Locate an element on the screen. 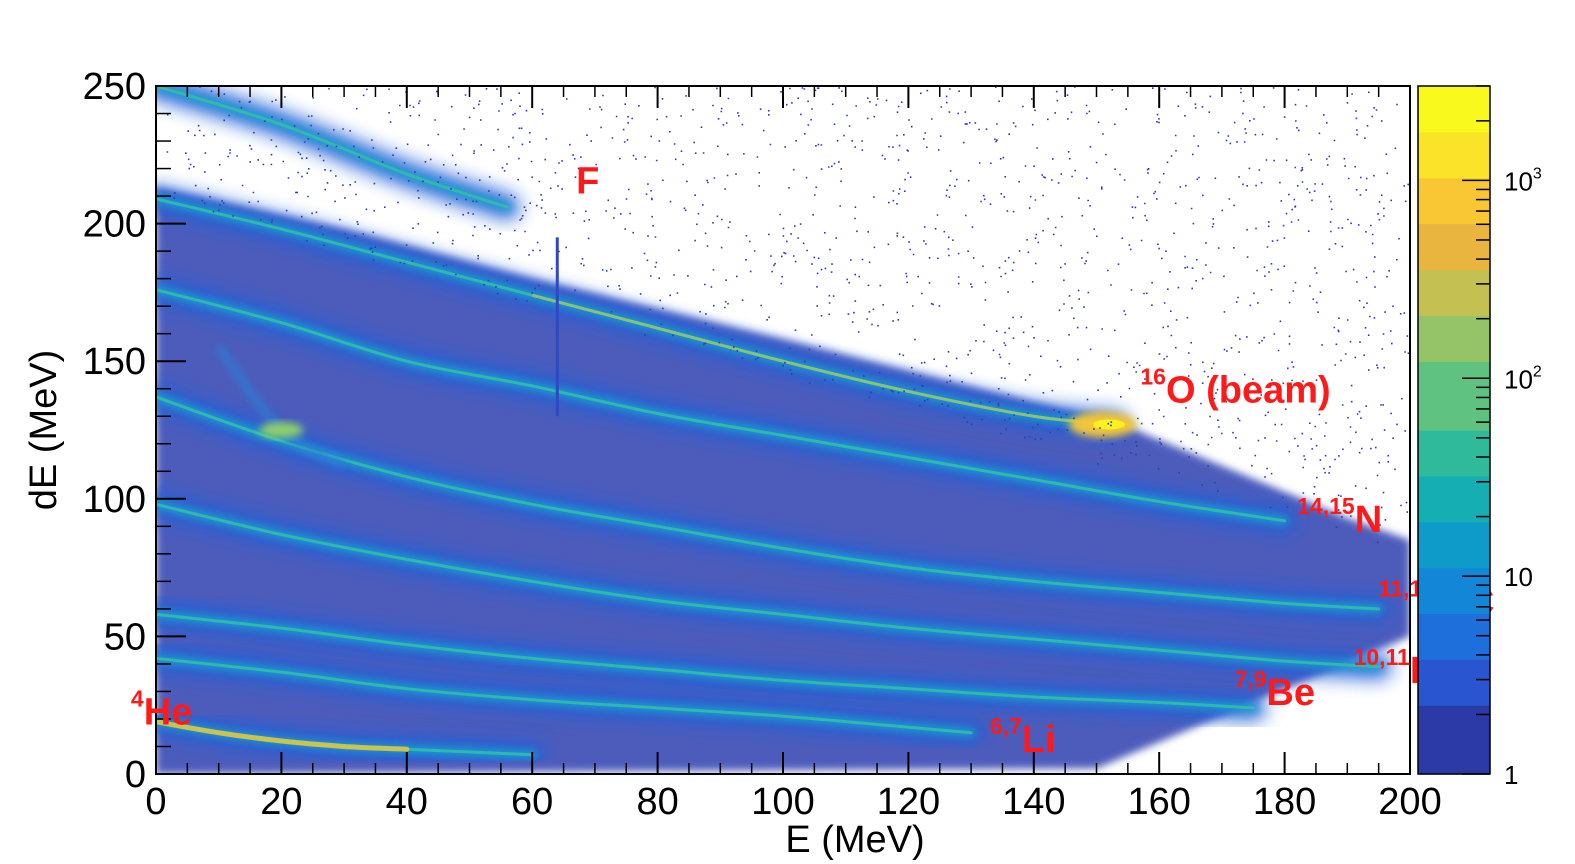  colorbar-frame is located at coordinates (1454, 430).